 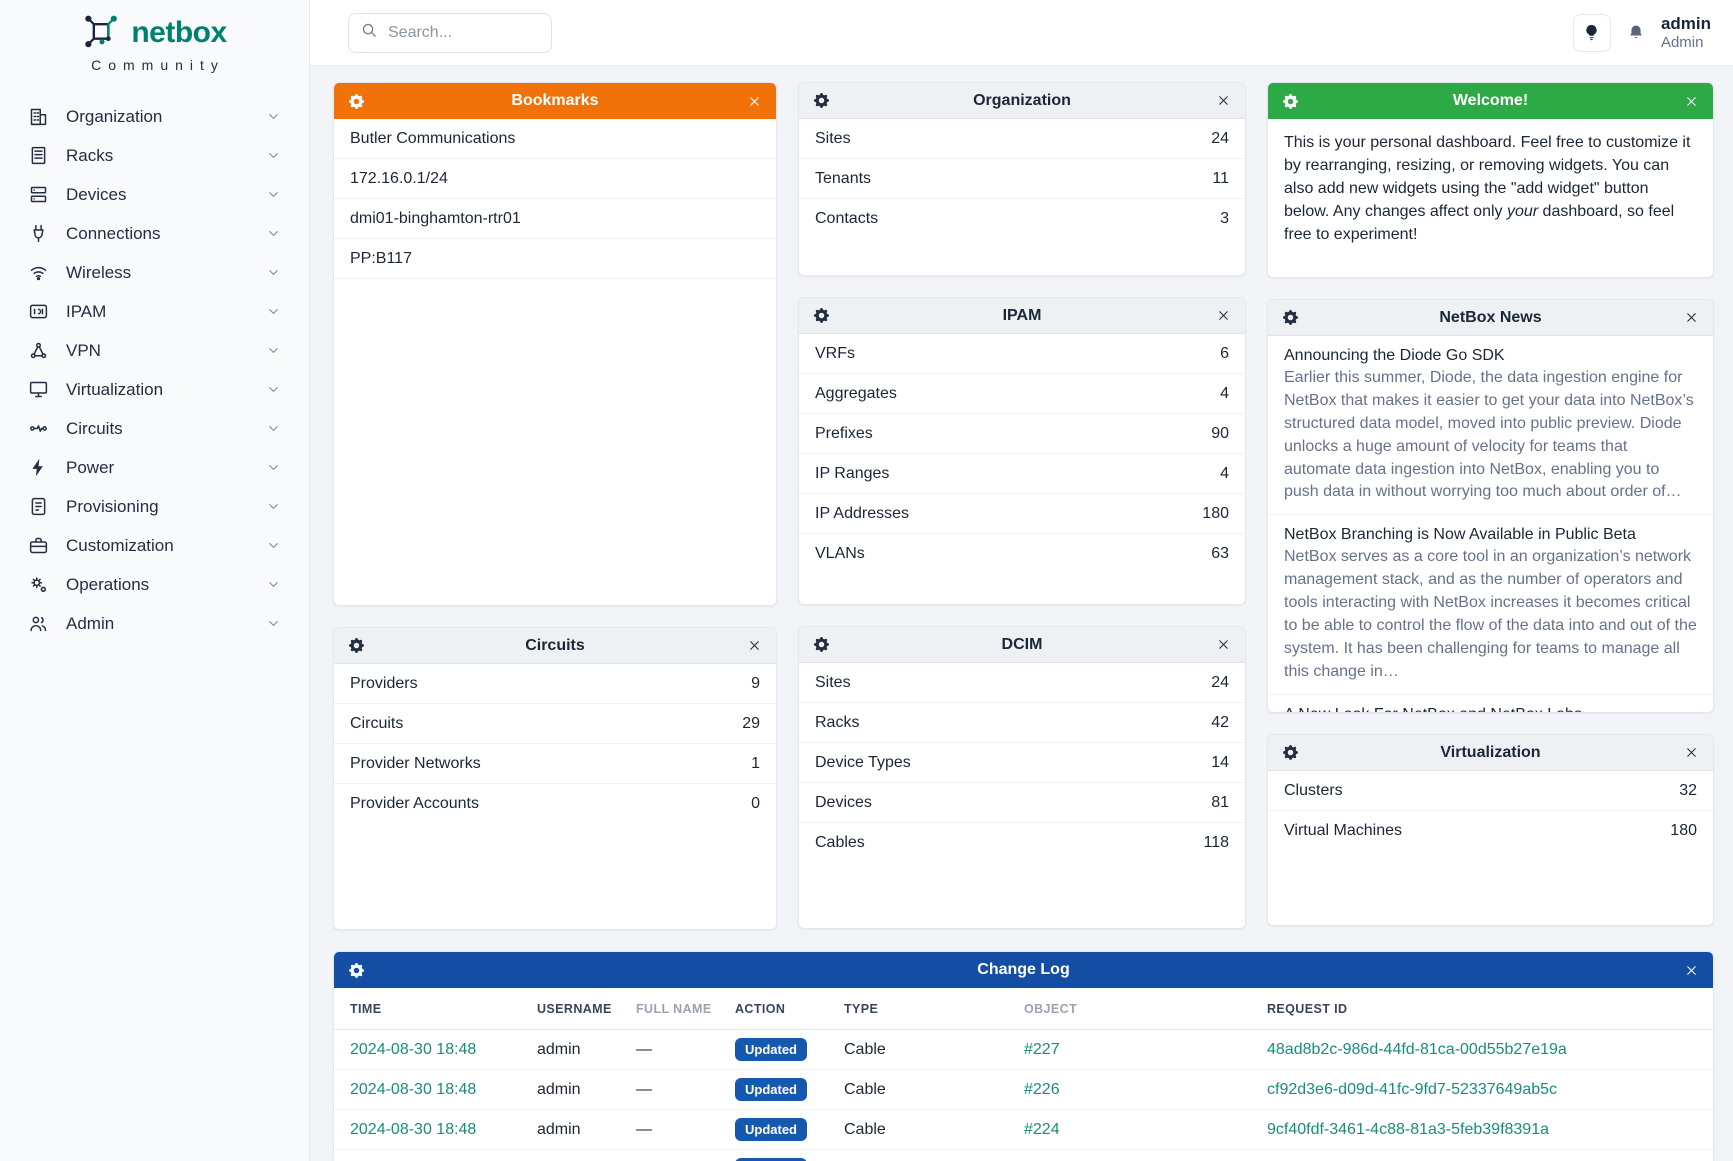 What do you see at coordinates (154, 116) in the screenshot?
I see `sidebar-item-organization: Organization` at bounding box center [154, 116].